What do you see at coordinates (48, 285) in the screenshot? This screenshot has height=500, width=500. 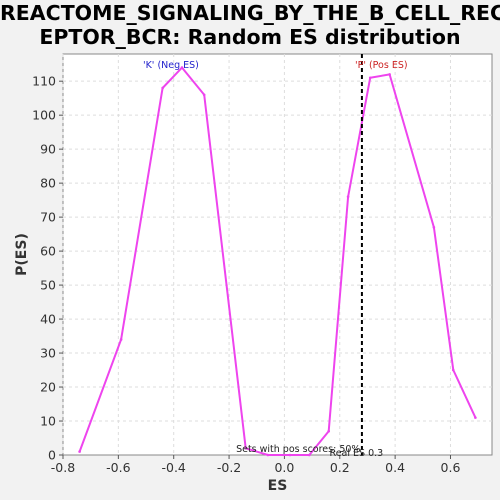 I see `y-tick-label: 50` at bounding box center [48, 285].